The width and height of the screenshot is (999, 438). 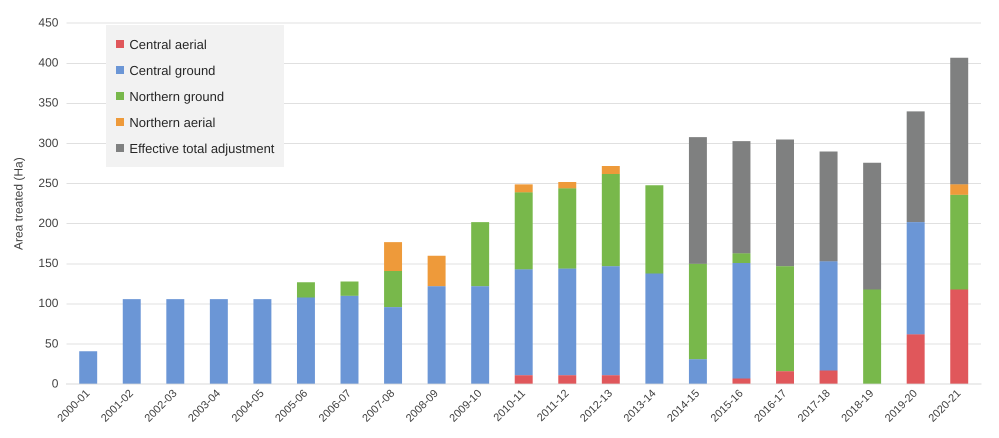 What do you see at coordinates (48, 303) in the screenshot?
I see `y-tick-label: 100` at bounding box center [48, 303].